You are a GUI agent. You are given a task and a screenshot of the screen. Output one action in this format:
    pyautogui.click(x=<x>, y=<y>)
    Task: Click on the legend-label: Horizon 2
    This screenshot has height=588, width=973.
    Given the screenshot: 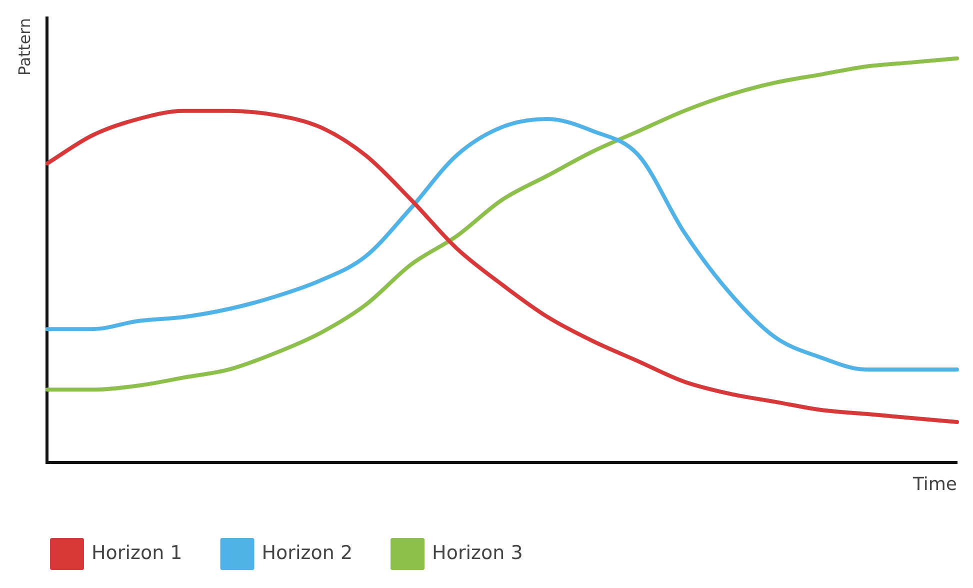 What is the action you would take?
    pyautogui.click(x=307, y=553)
    